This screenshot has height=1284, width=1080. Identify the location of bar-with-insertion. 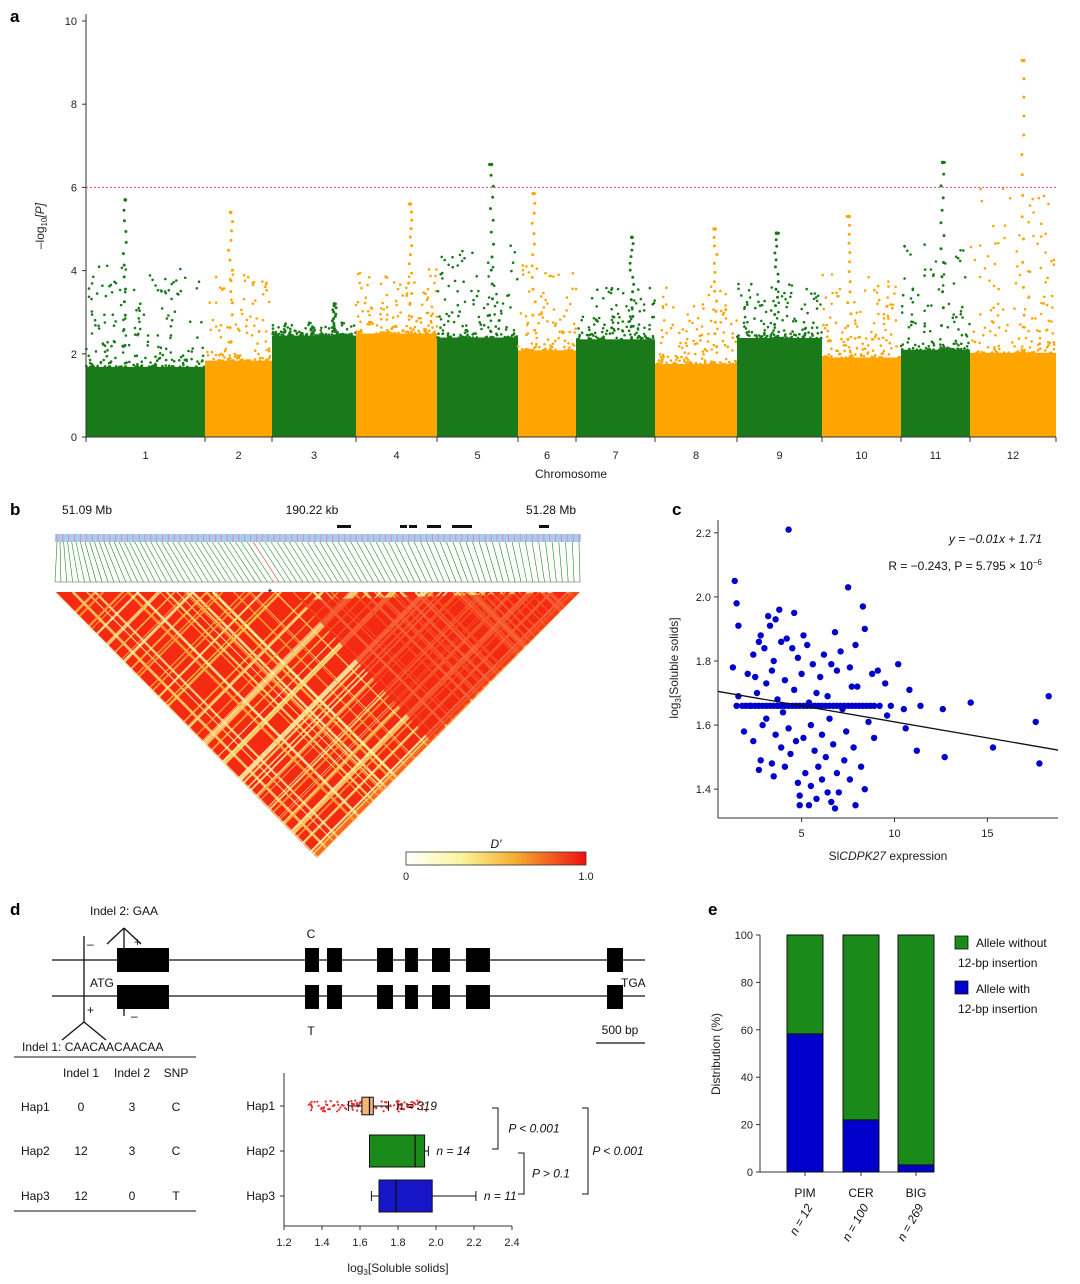
(861, 1146).